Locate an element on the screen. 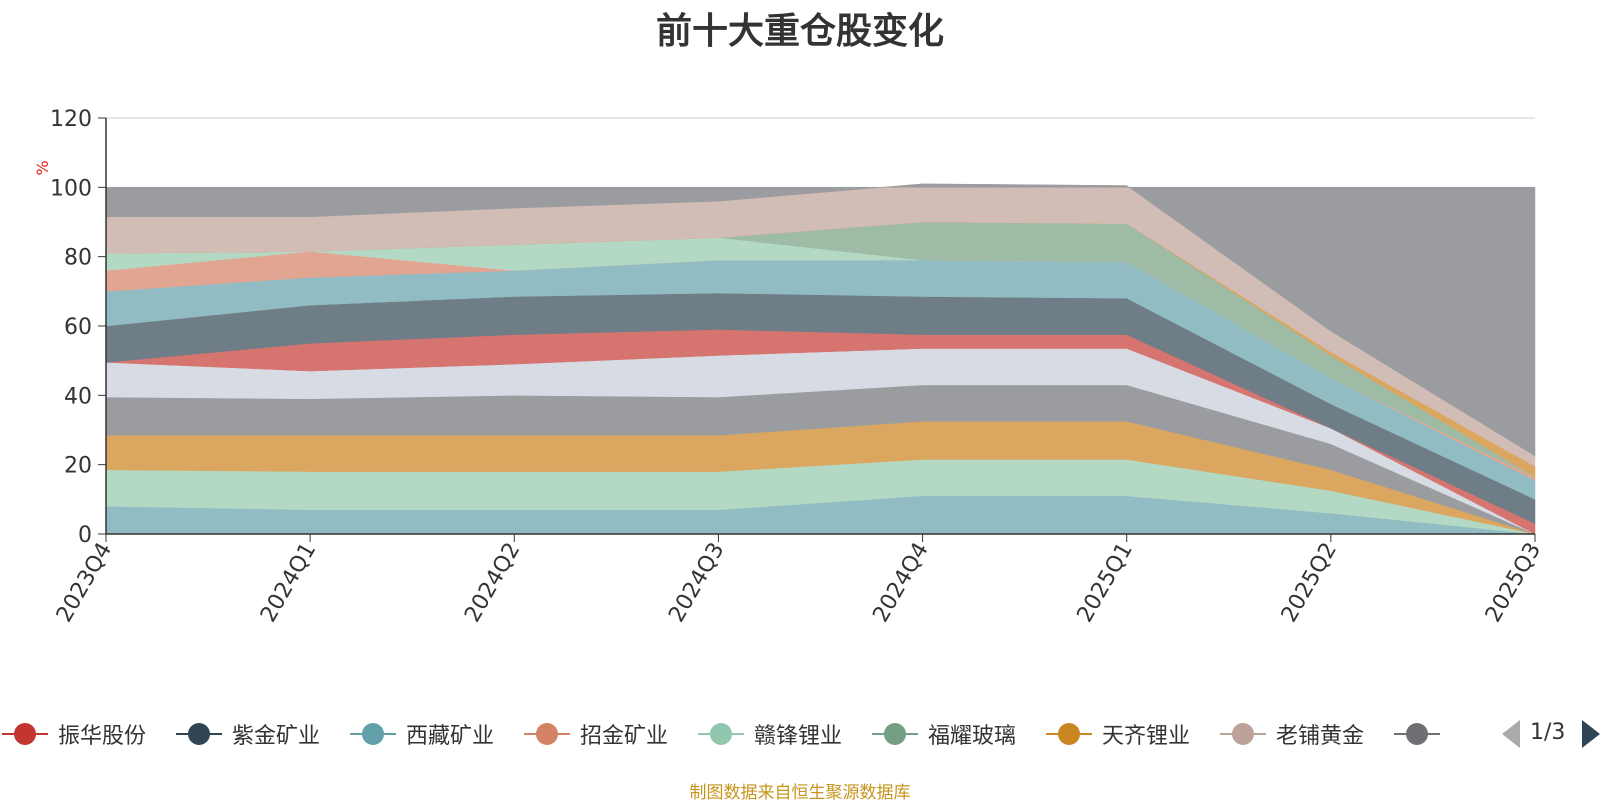 This screenshot has height=803, width=1600. legend-item: 赣锋锂业 is located at coordinates (769, 734).